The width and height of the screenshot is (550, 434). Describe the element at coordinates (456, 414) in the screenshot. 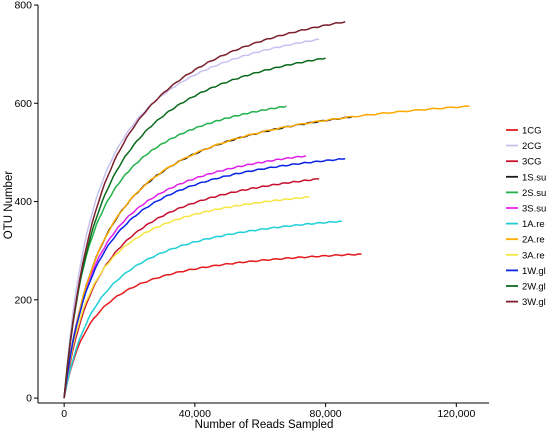

I see `x-tick-label: 120,000` at that location.